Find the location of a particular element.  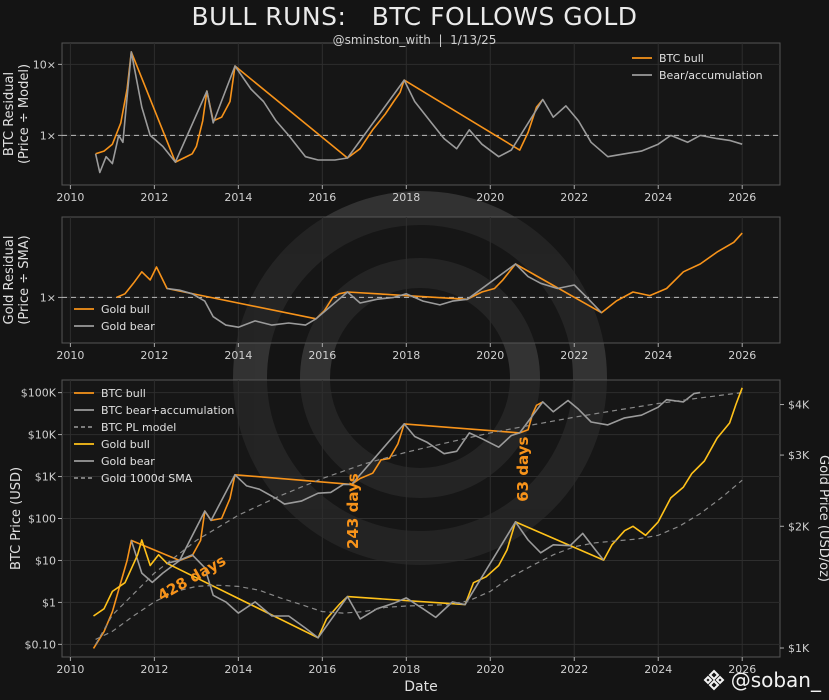

y-axis-label: BTC Residual(Price ÷ Model) is located at coordinates (17, 114).